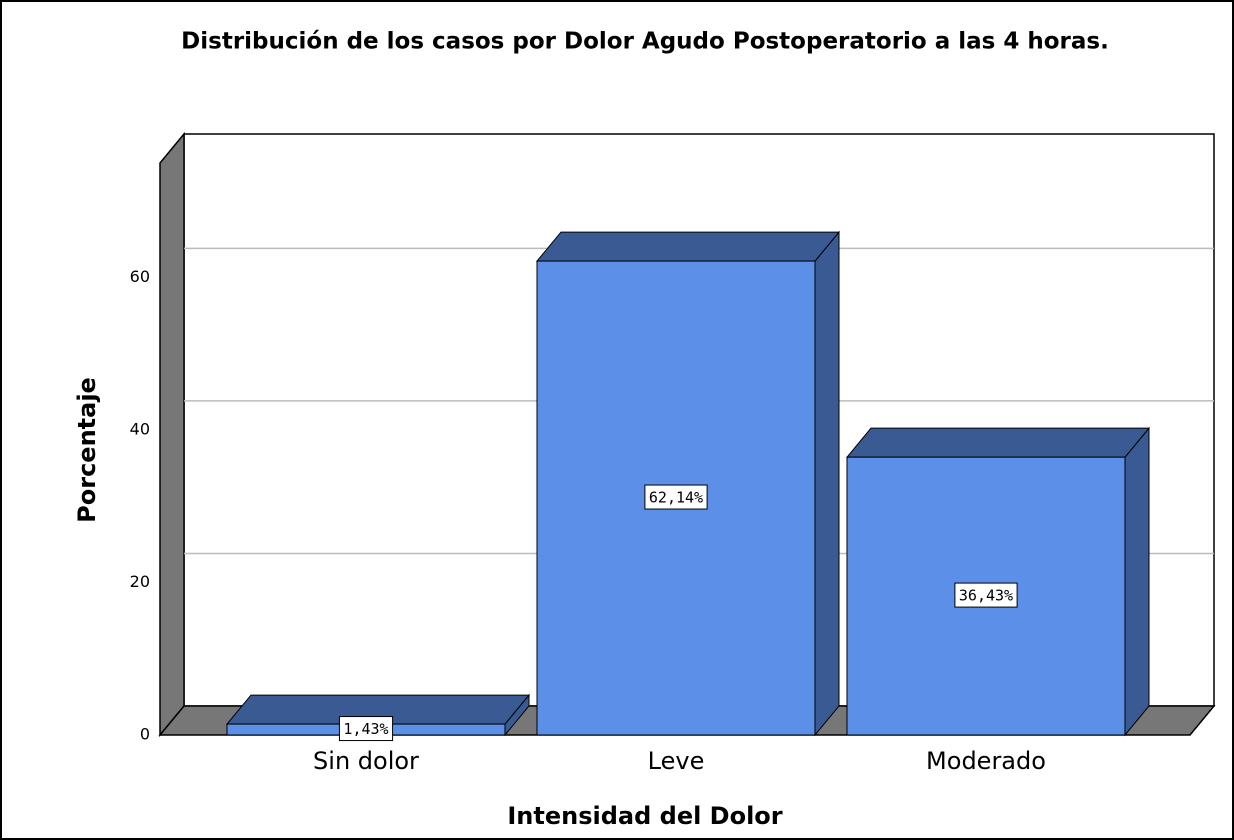 The image size is (1234, 840). I want to click on value-label: 36,43%, so click(986, 596).